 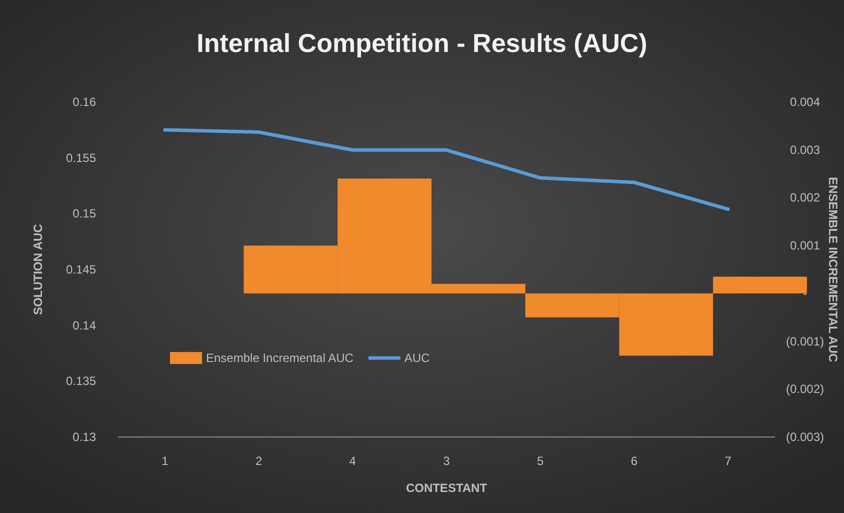 I want to click on y-tick-label: 0.135, so click(x=81, y=381).